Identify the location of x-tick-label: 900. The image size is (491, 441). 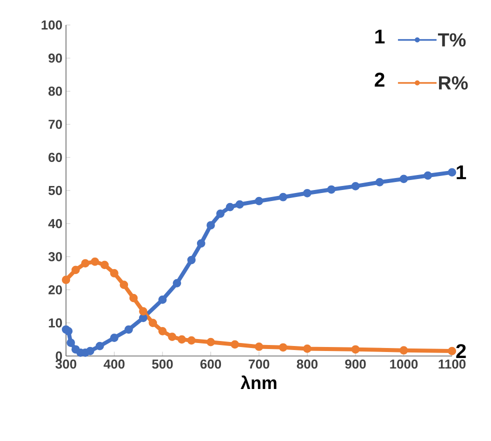
(355, 364).